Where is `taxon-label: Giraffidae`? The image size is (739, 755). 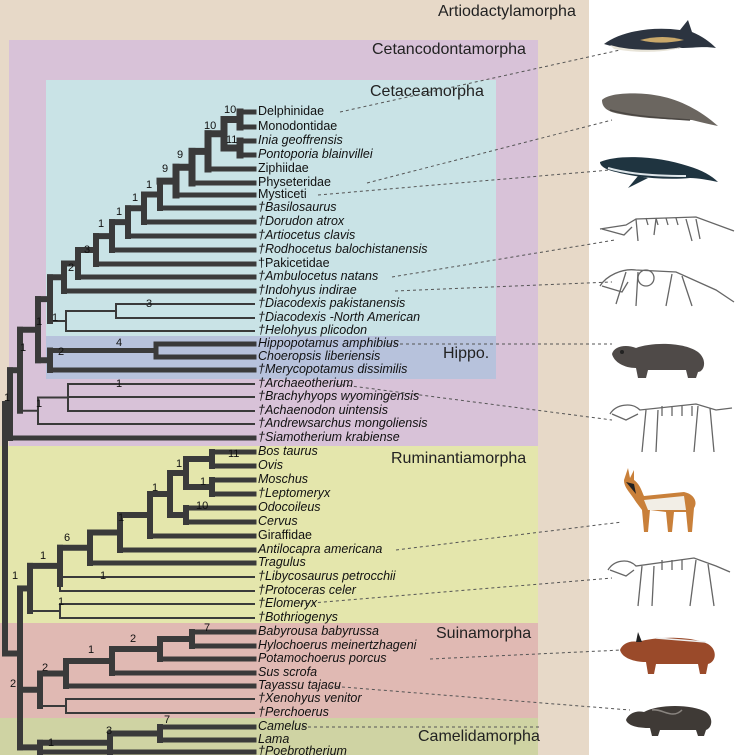 taxon-label: Giraffidae is located at coordinates (285, 535).